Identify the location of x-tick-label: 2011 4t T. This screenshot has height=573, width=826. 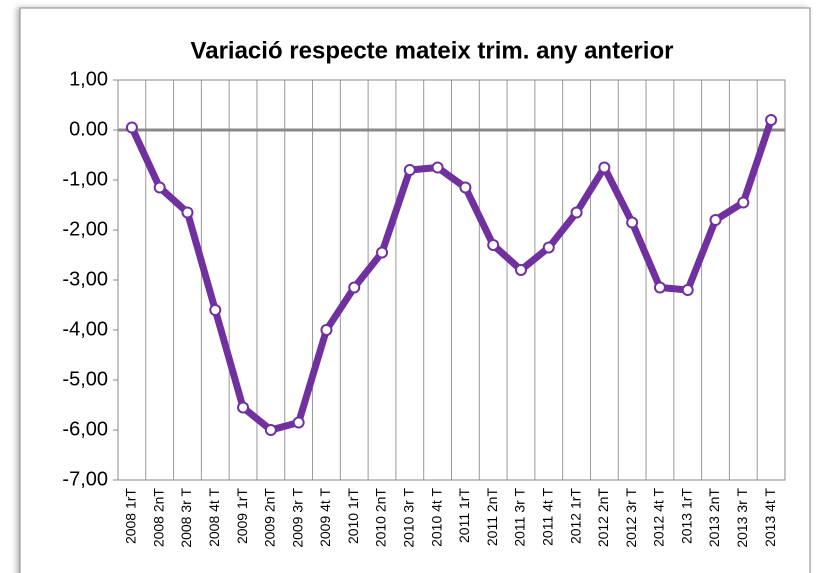
(547, 517).